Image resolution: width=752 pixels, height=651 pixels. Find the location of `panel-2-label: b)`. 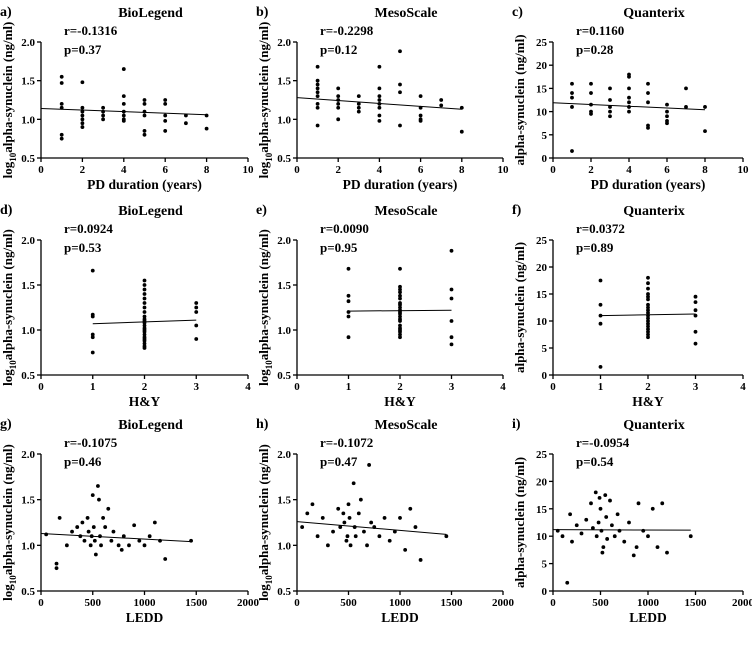

panel-2-label: b) is located at coordinates (262, 12).